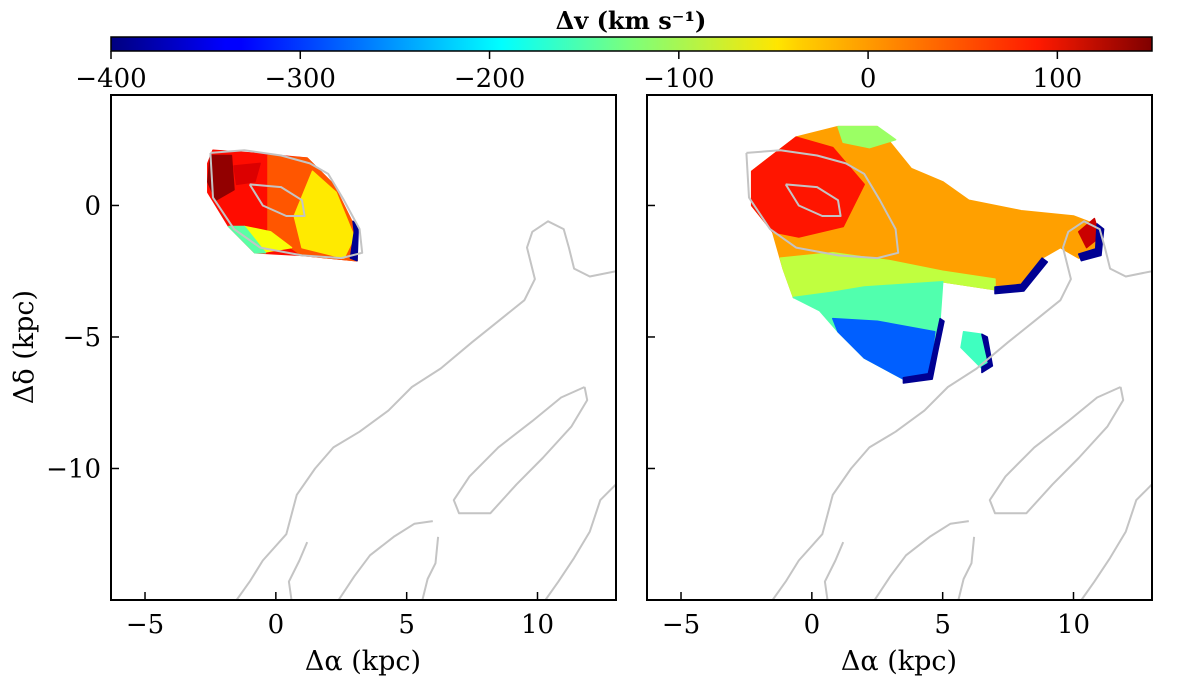 This screenshot has height=683, width=1200. What do you see at coordinates (489, 79) in the screenshot?
I see `colorbar-tick-label: −200` at bounding box center [489, 79].